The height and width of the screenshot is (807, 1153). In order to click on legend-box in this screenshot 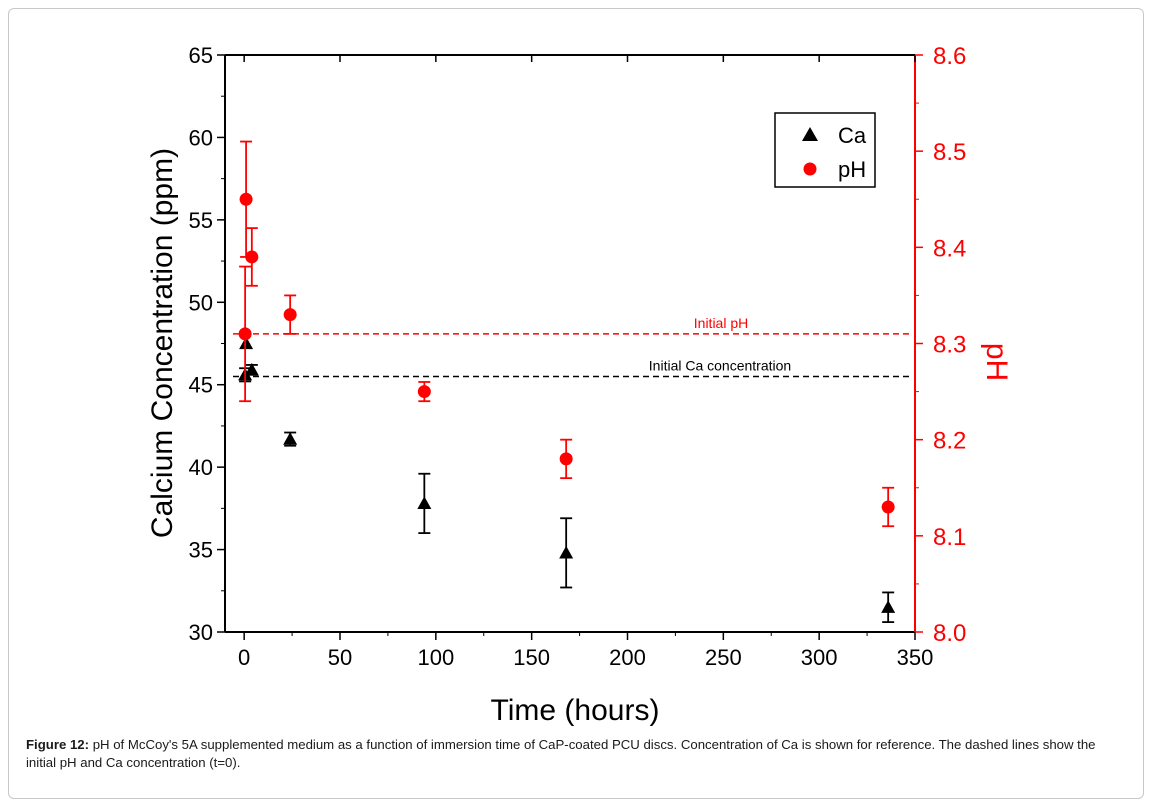, I will do `click(825, 150)`.